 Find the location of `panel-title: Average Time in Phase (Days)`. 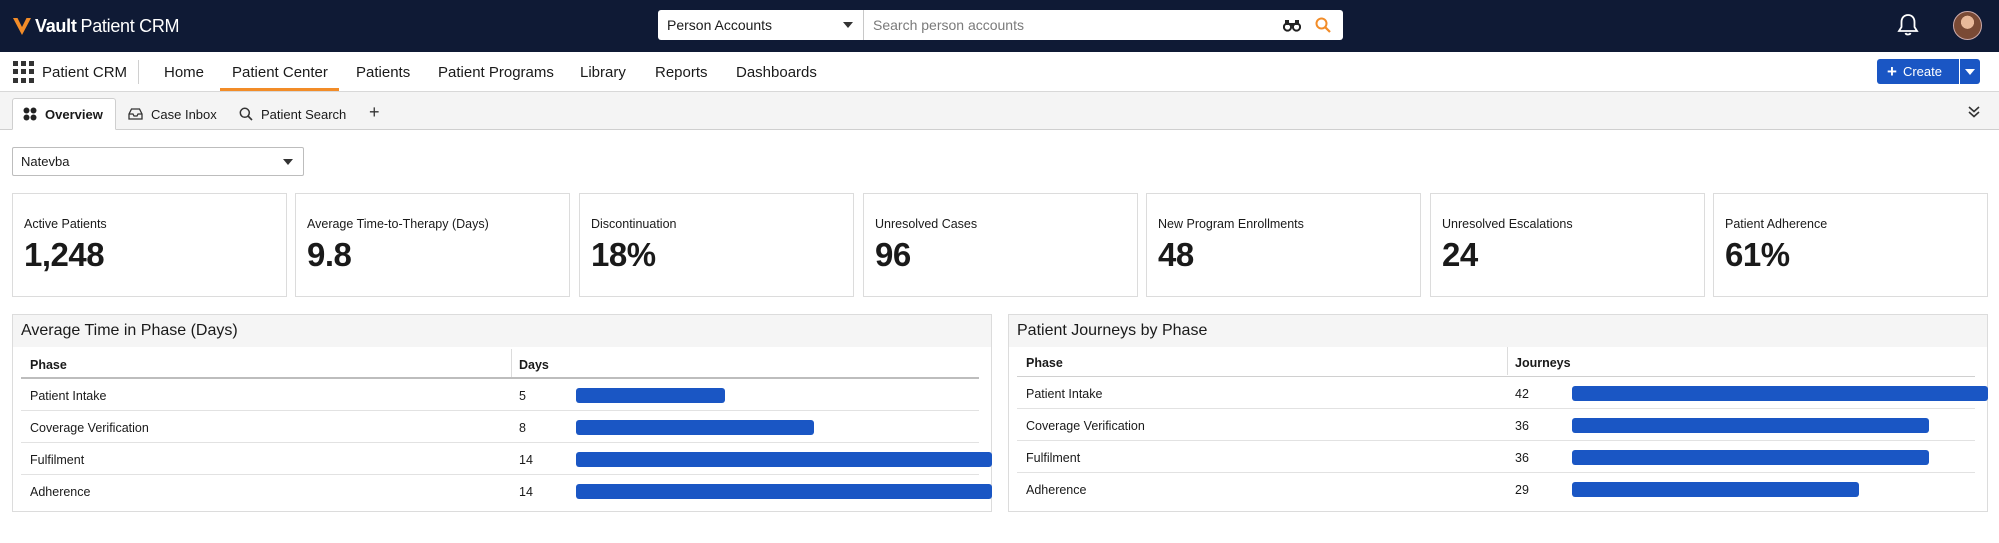

panel-title: Average Time in Phase (Days) is located at coordinates (502, 331).